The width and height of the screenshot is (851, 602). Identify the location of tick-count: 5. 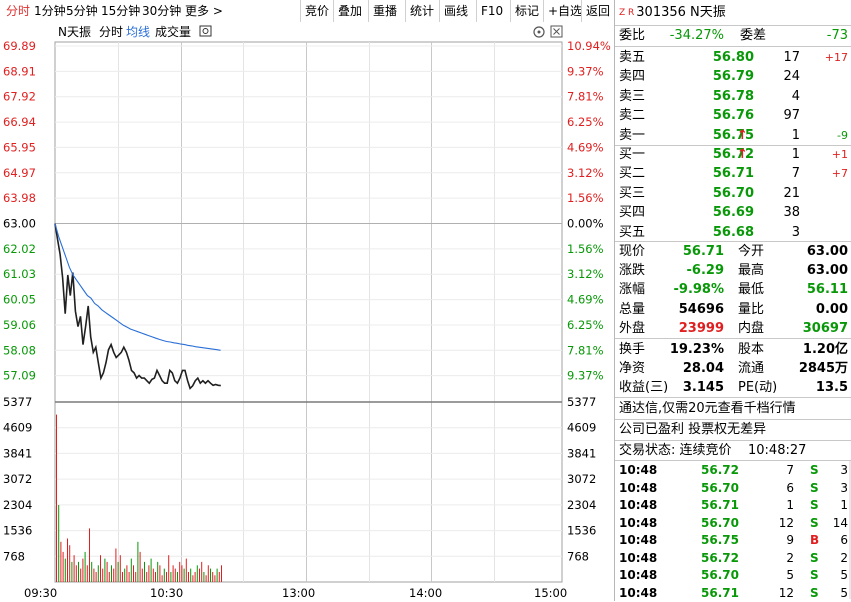
(844, 592).